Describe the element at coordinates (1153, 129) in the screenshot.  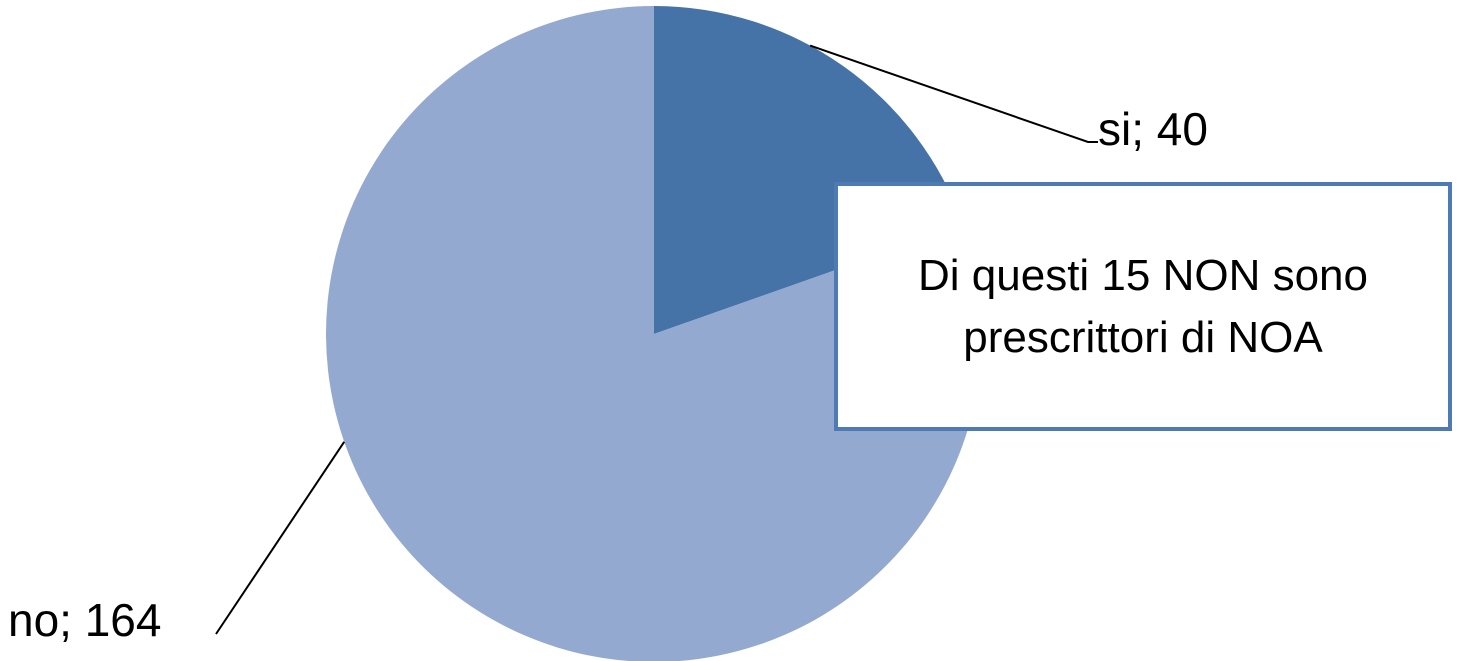
I see `data-label-si: si; 40` at that location.